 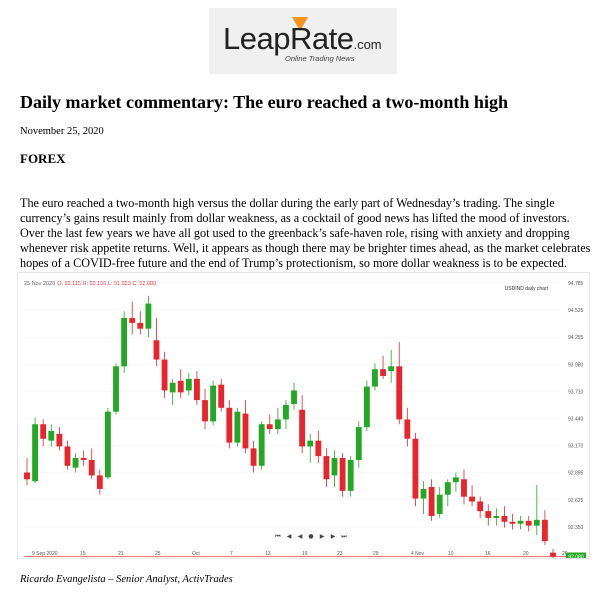 What do you see at coordinates (576, 528) in the screenshot?
I see `y-tick-label: 92.350` at bounding box center [576, 528].